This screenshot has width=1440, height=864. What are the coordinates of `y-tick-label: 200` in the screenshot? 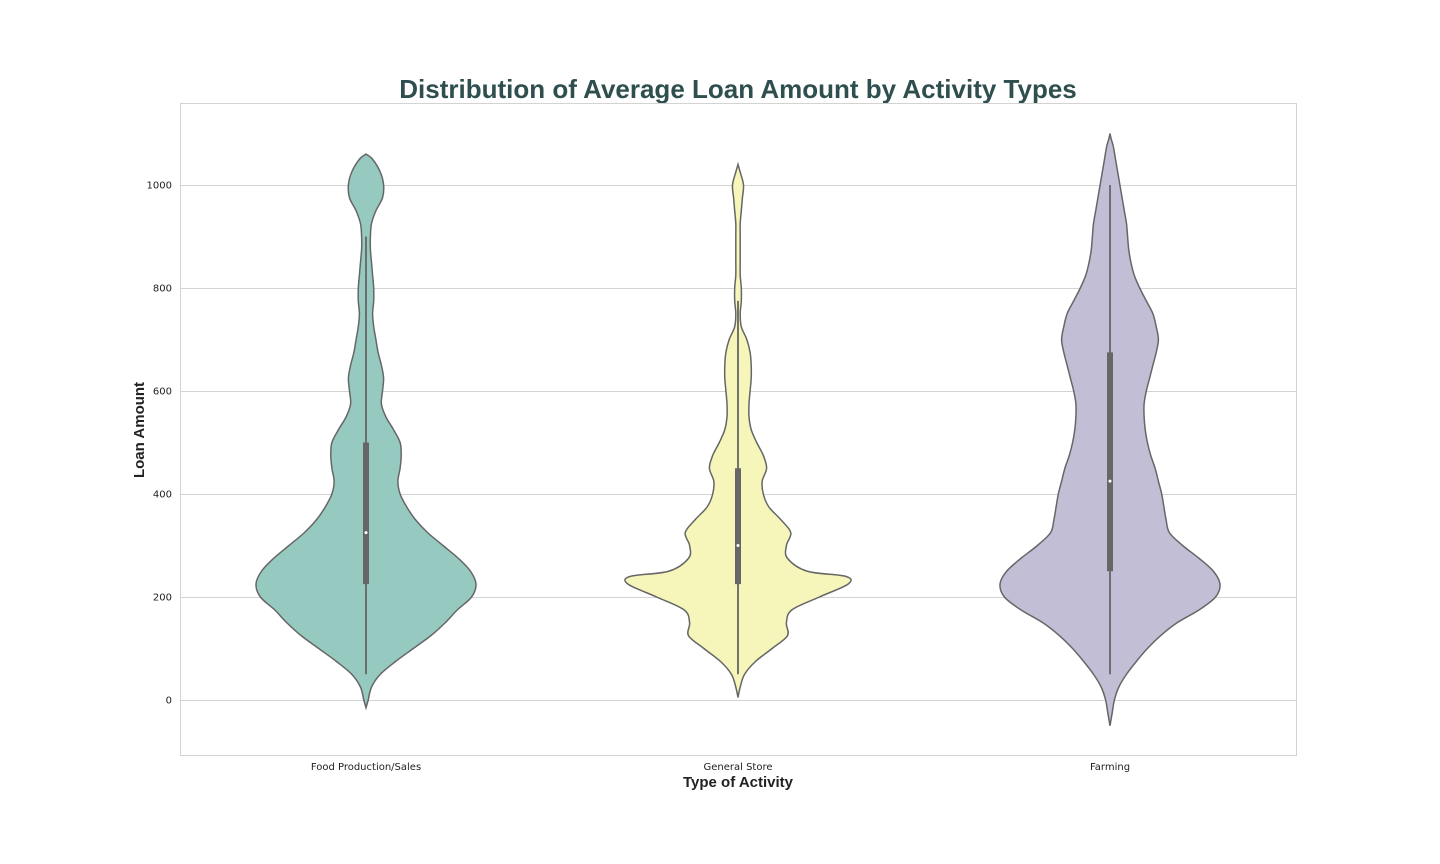 It's located at (162, 598).